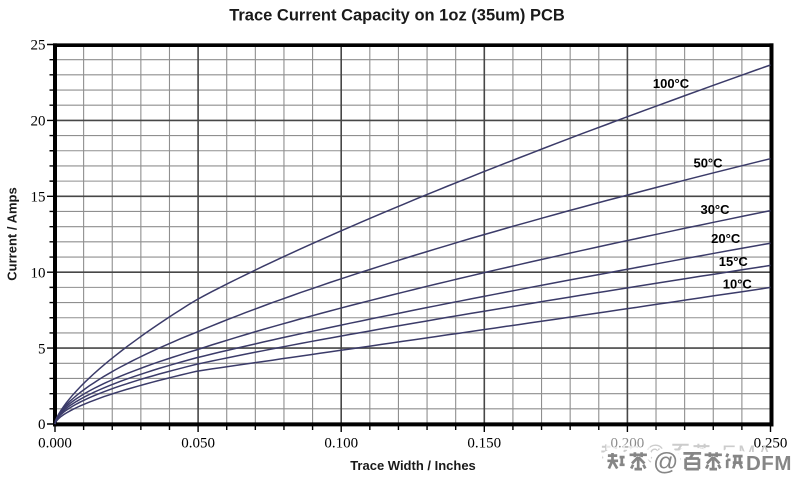  I want to click on svg-text: 0.250, so click(771, 444).